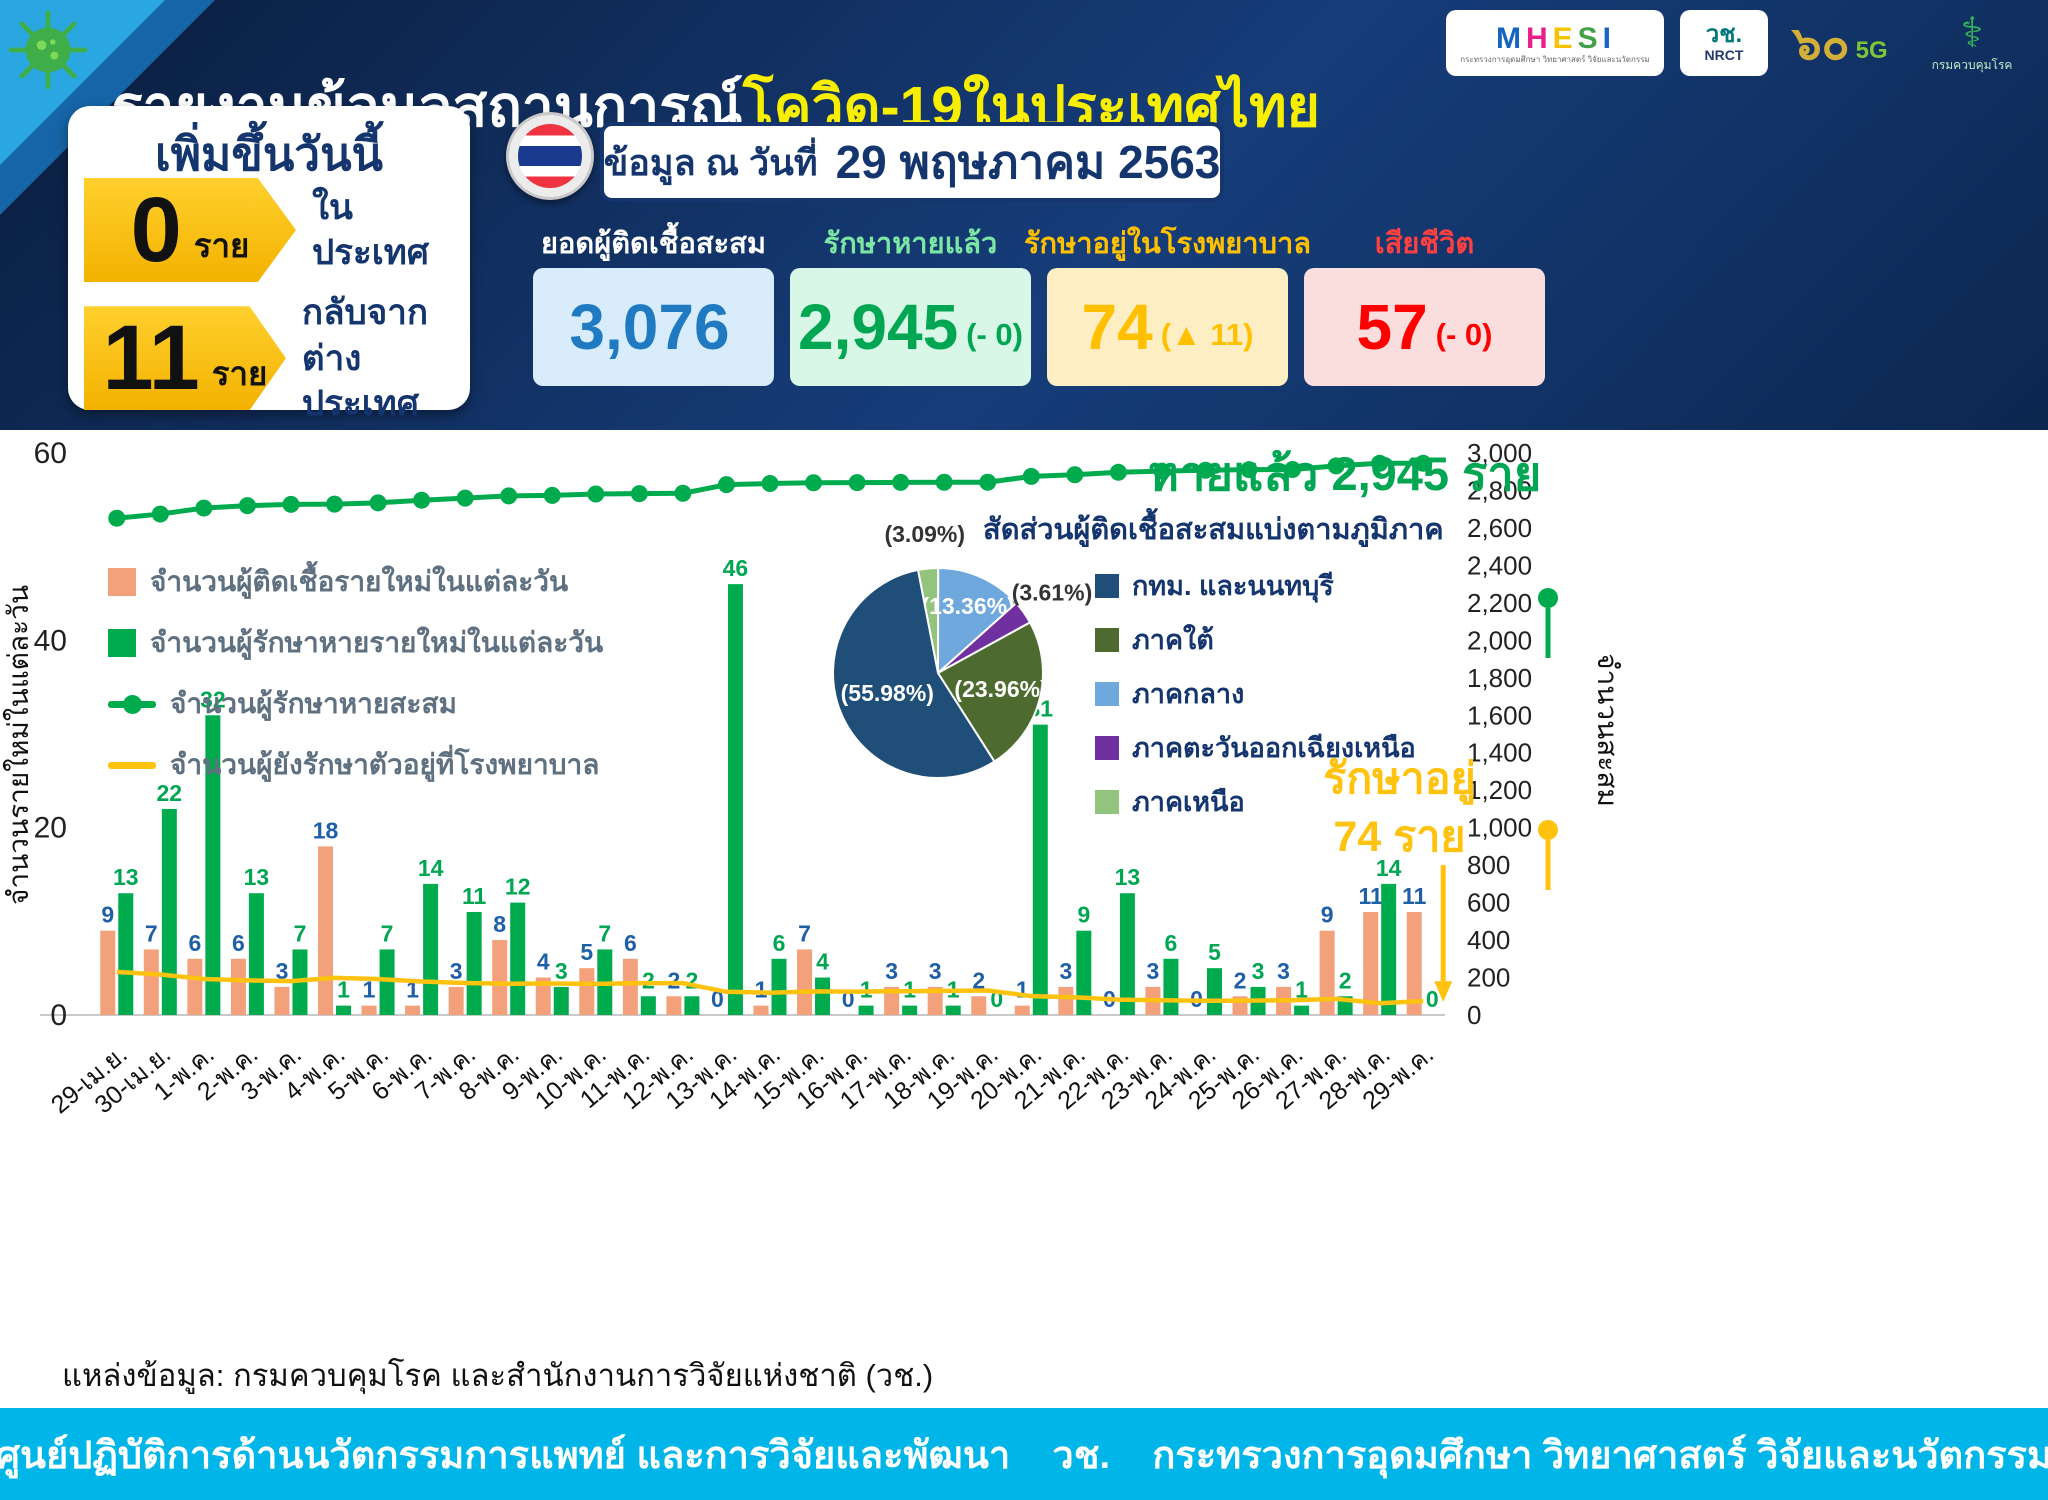 This screenshot has width=2048, height=1500. I want to click on imported-count: 11, so click(151, 358).